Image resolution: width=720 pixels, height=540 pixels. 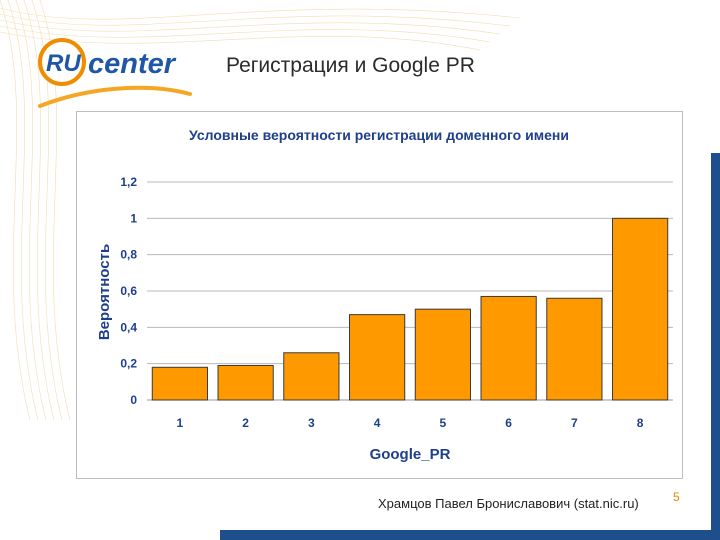 What do you see at coordinates (180, 423) in the screenshot?
I see `x-tick-label: 1` at bounding box center [180, 423].